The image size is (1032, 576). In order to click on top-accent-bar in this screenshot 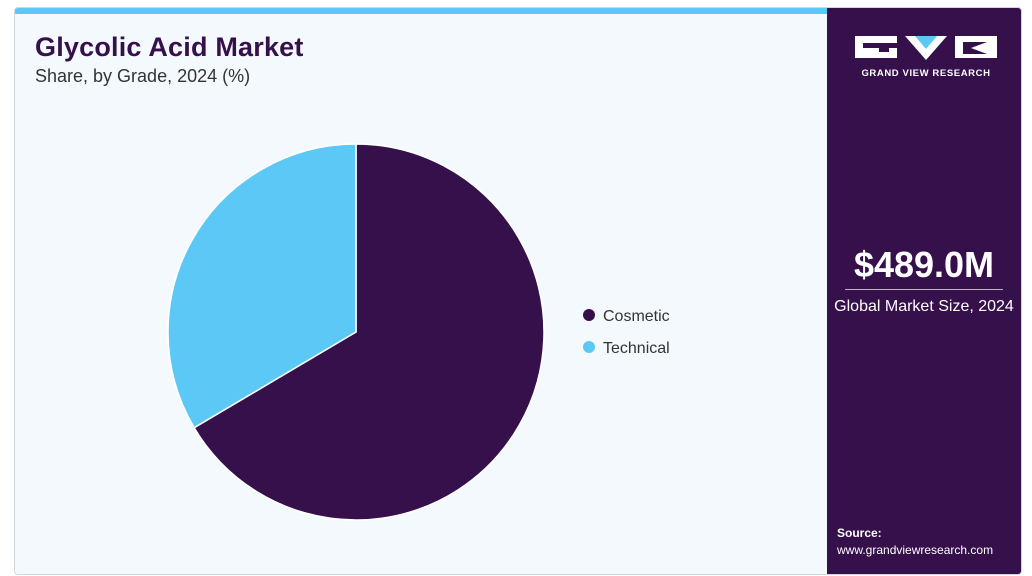, I will do `click(421, 11)`.